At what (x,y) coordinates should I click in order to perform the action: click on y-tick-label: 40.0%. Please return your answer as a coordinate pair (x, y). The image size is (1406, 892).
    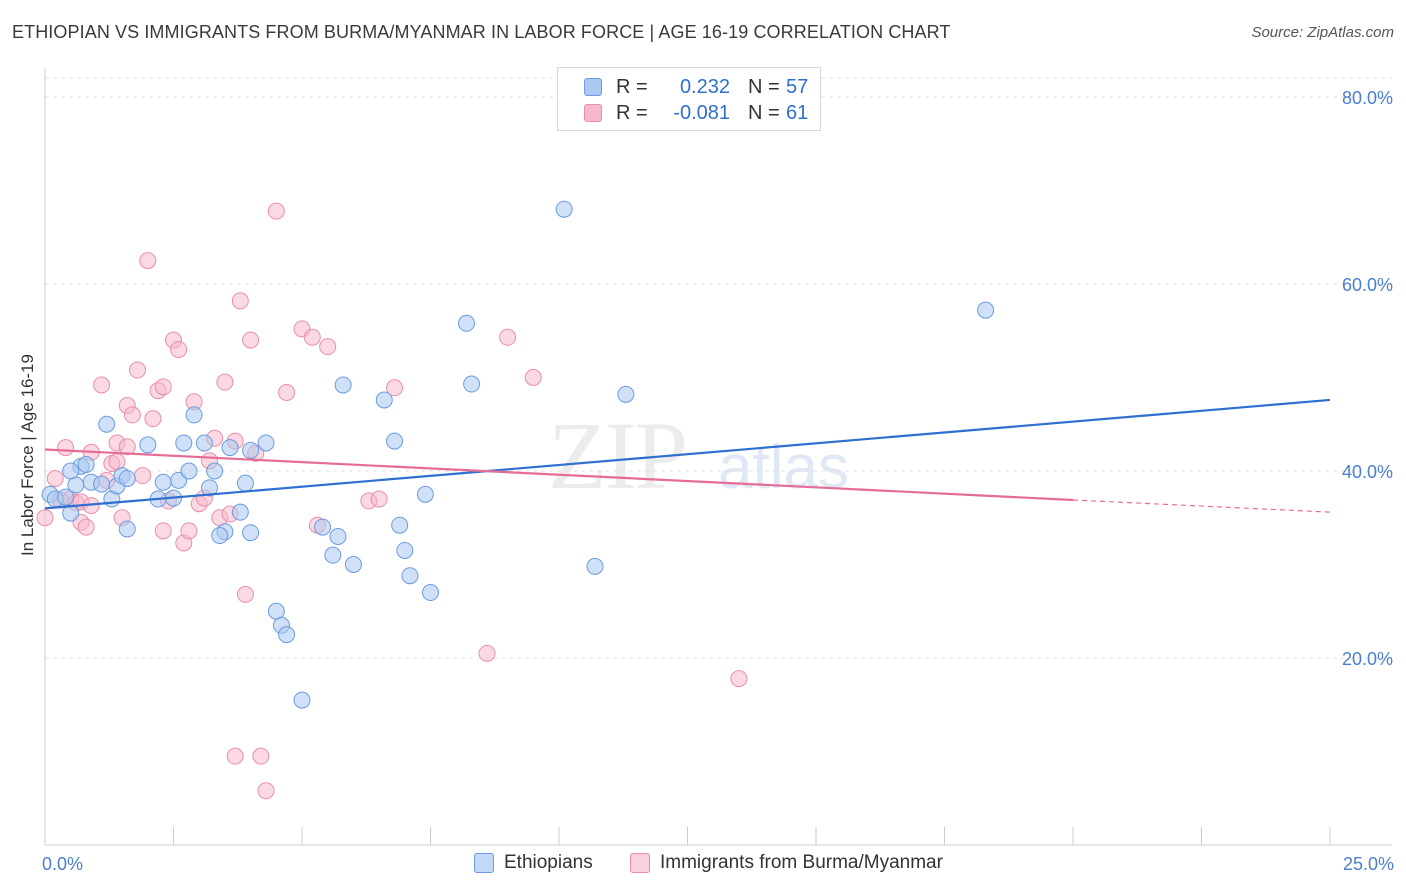
    Looking at the image, I should click on (1367, 472).